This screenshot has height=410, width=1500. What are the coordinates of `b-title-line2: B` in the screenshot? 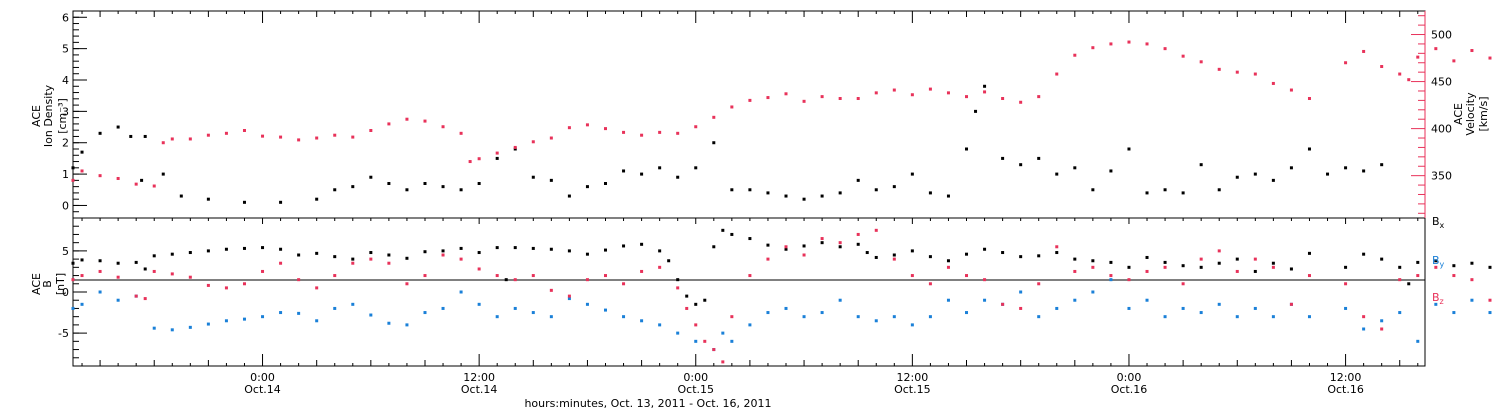 It's located at (47, 284).